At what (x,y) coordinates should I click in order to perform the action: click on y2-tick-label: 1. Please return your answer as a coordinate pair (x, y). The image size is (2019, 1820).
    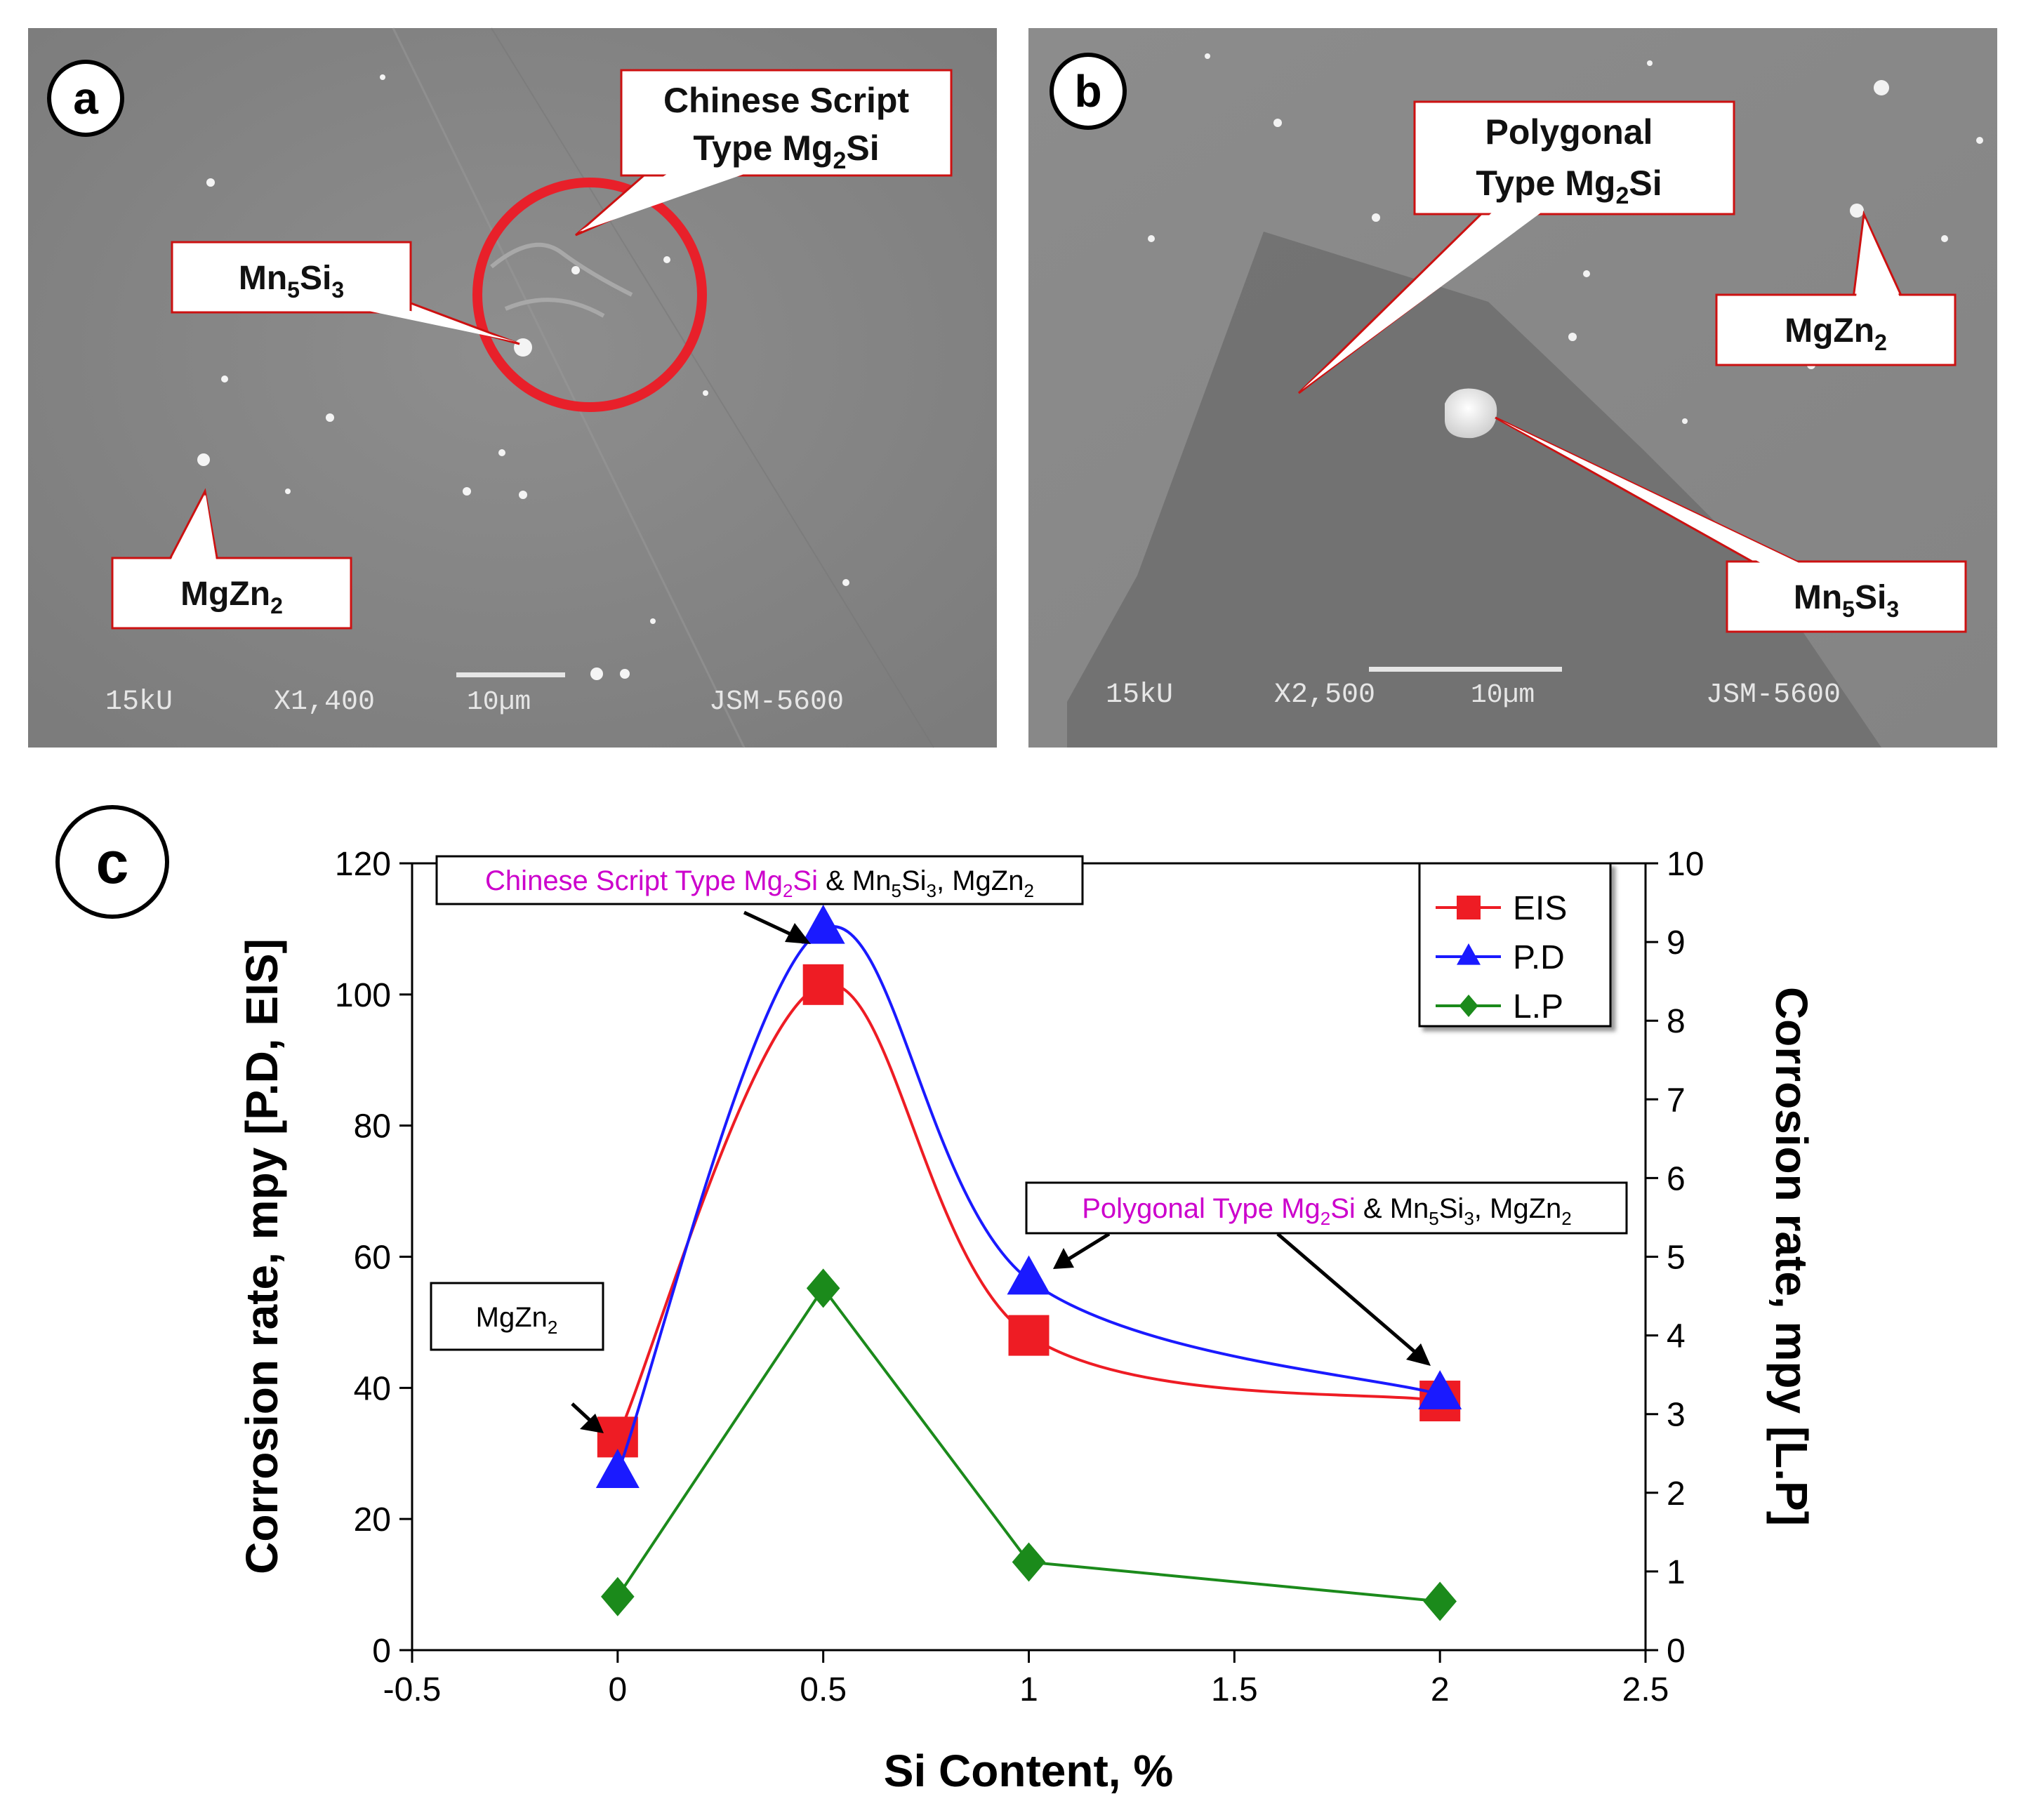
    Looking at the image, I should click on (1676, 1572).